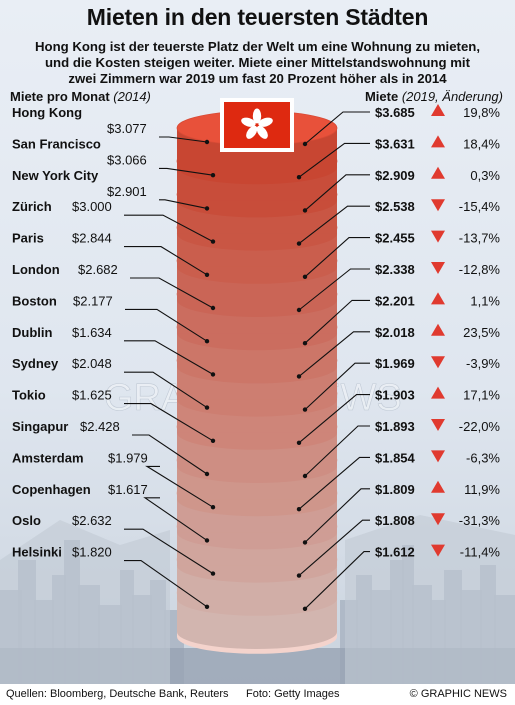 The width and height of the screenshot is (515, 705). Describe the element at coordinates (482, 489) in the screenshot. I see `change-percent: 11,9%` at that location.